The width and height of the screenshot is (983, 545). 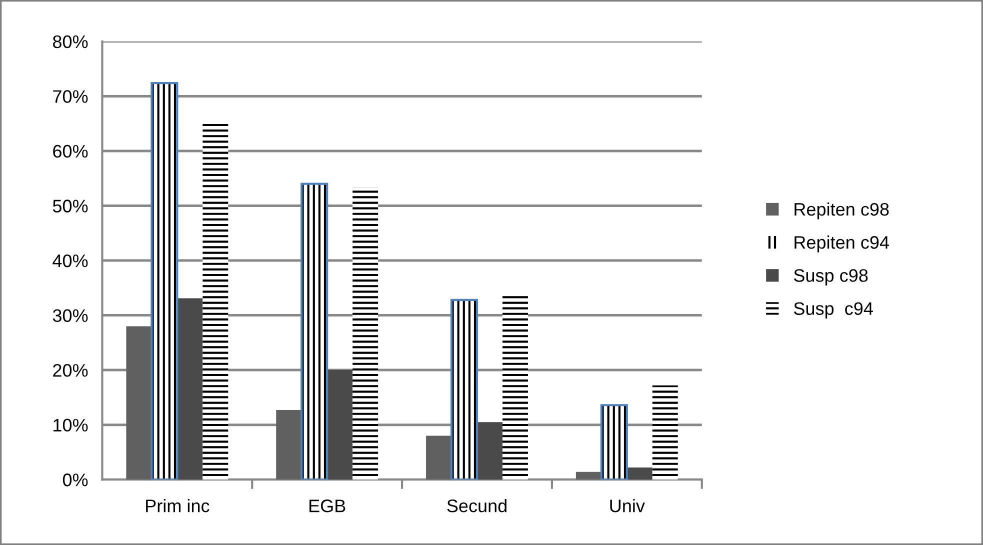 I want to click on y-tick-label: 80%, so click(x=70, y=41).